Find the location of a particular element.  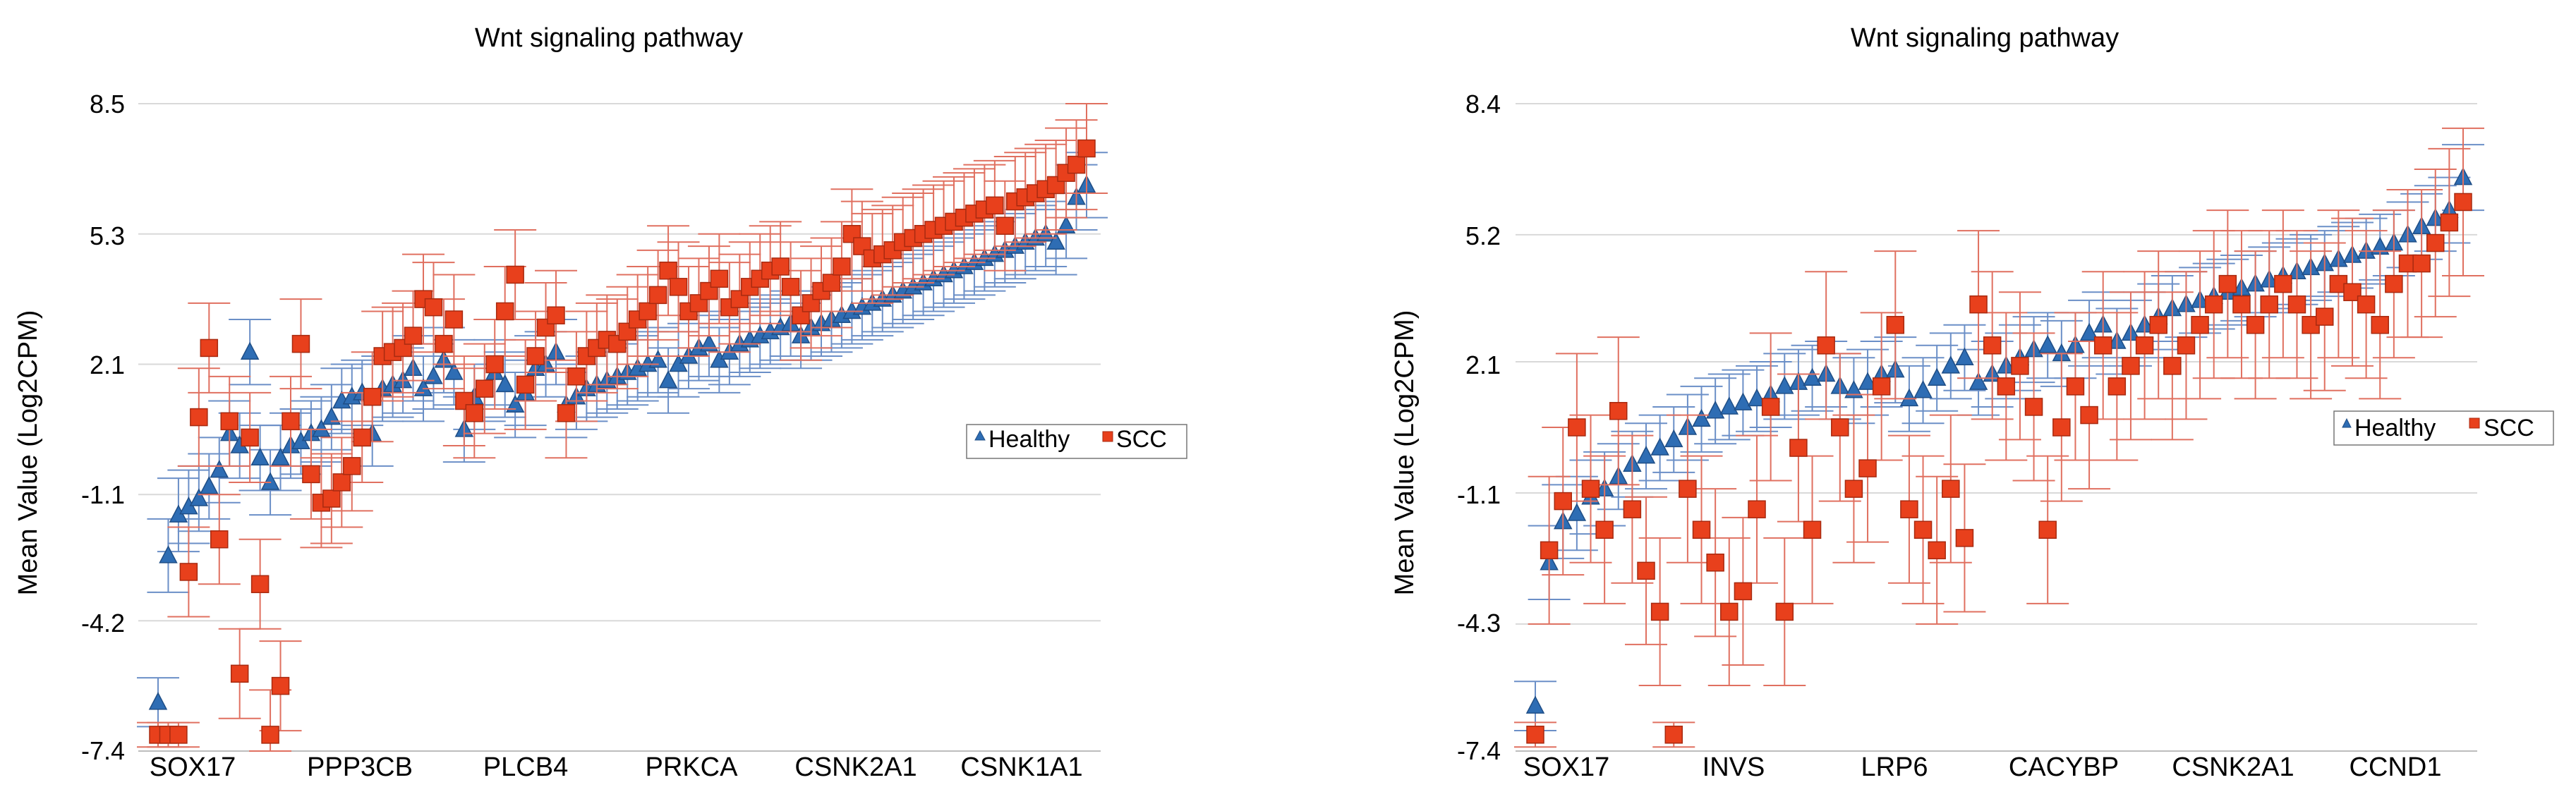

legend-healthy-marker is located at coordinates (980, 435).